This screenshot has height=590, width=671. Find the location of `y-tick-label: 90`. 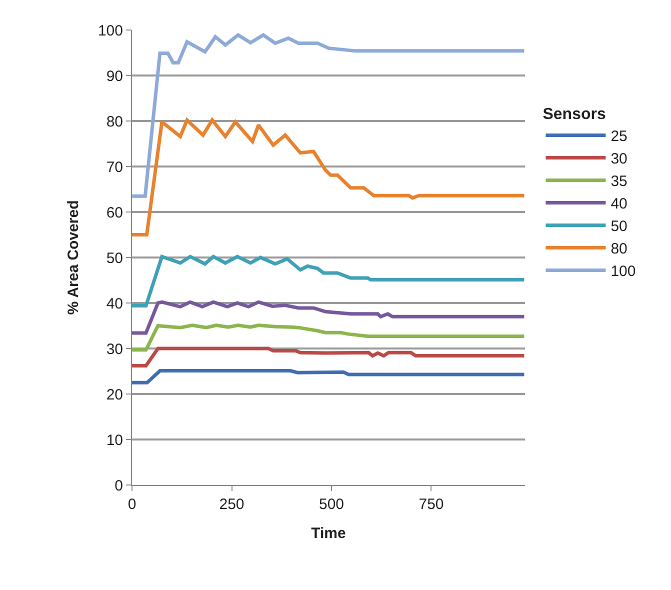

y-tick-label: 90 is located at coordinates (114, 76).